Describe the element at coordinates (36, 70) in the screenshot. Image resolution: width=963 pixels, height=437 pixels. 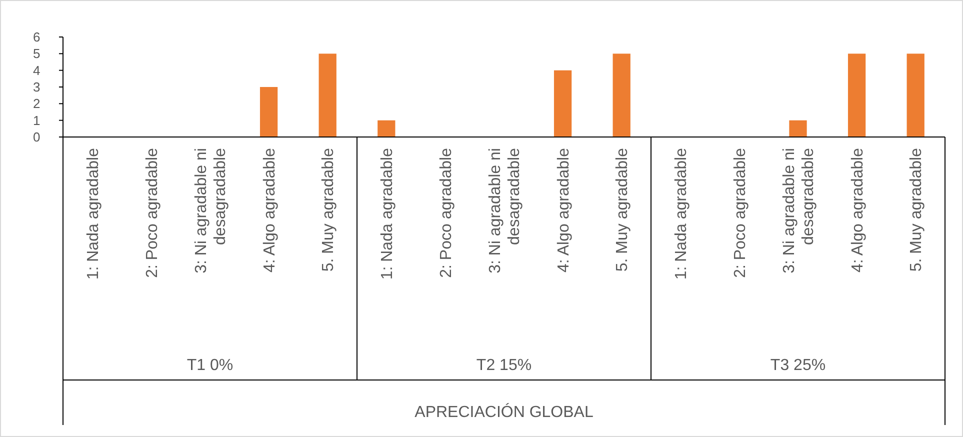
I see `y-tick-label: 4` at that location.